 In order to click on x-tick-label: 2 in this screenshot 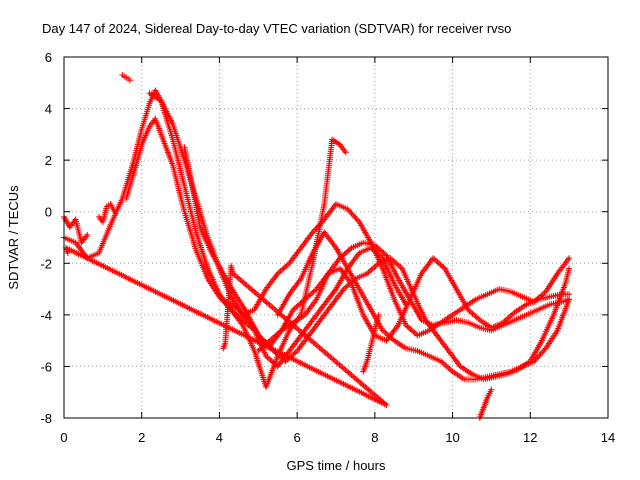, I will do `click(141, 437)`.